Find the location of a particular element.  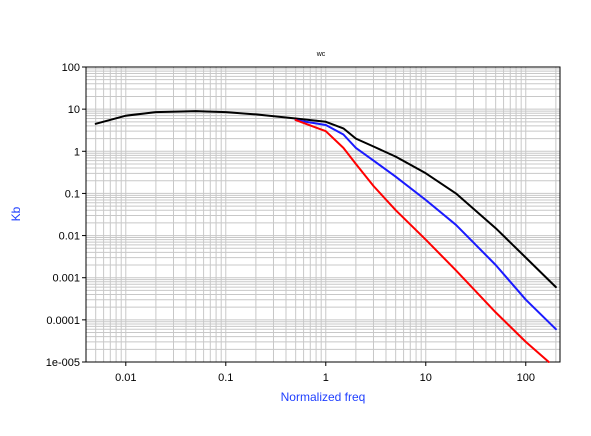

x-tick-label: 10 is located at coordinates (426, 378).